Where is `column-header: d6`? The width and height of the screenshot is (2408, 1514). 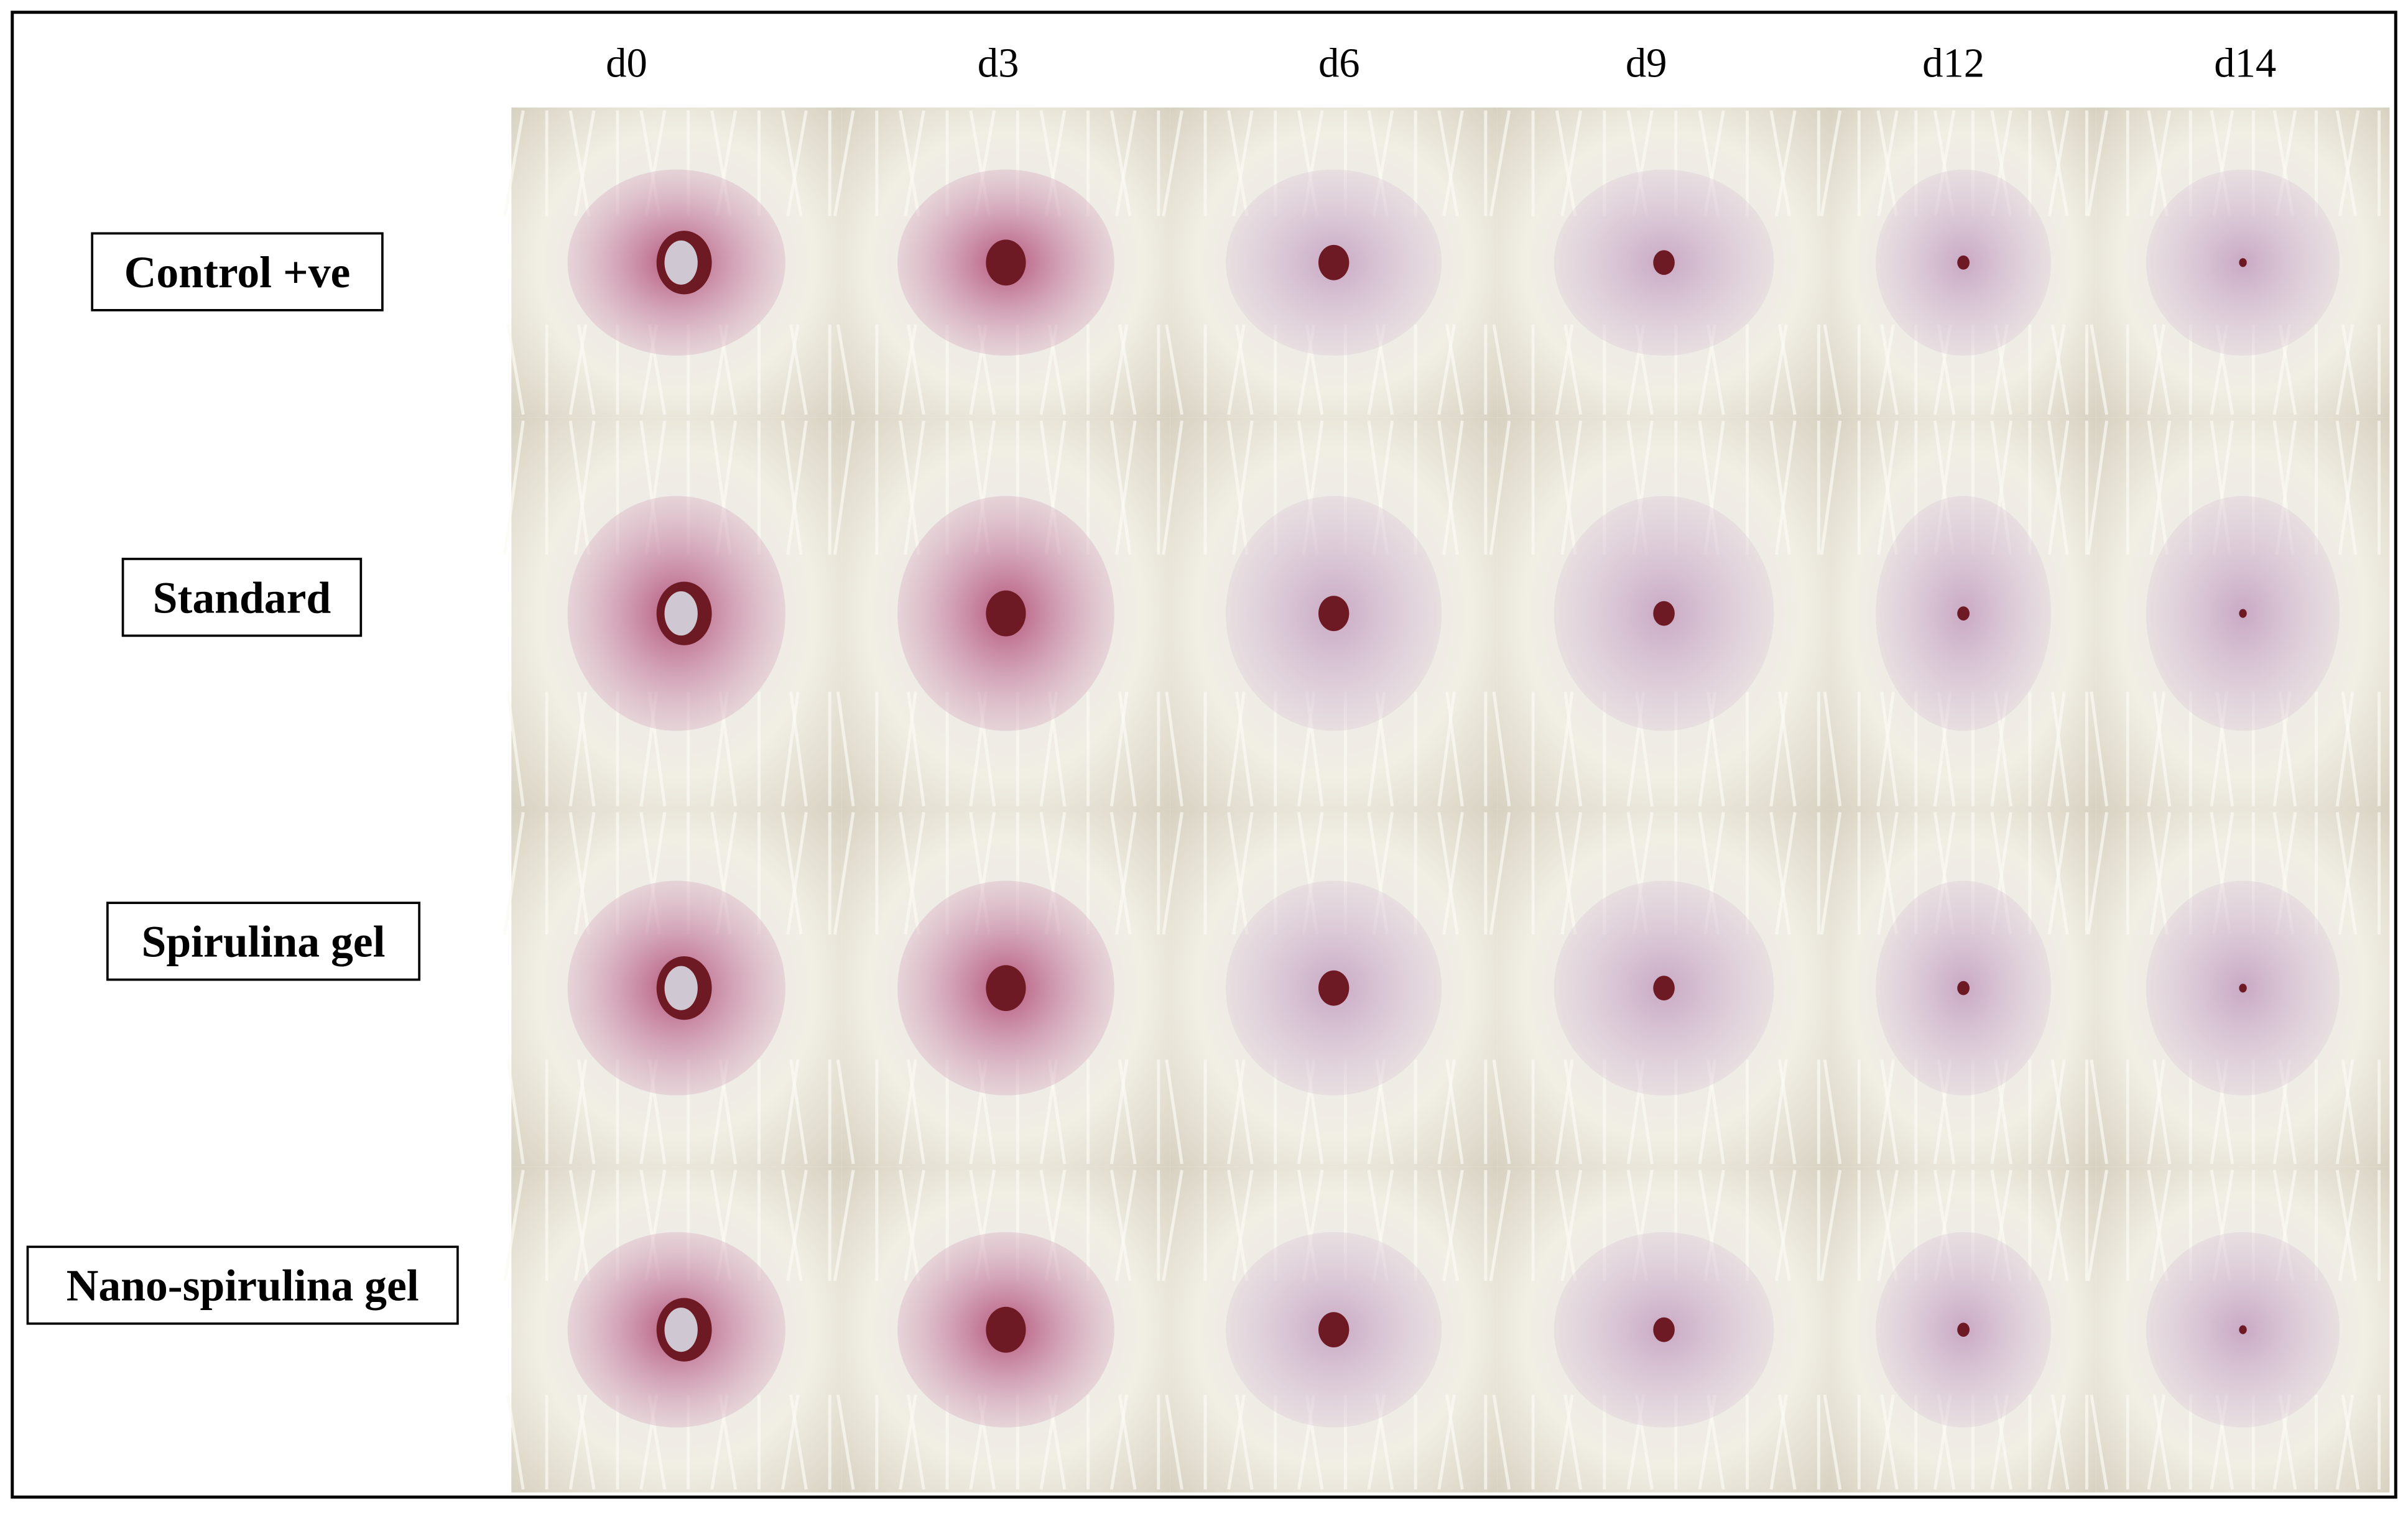
column-header: d6 is located at coordinates (1339, 63).